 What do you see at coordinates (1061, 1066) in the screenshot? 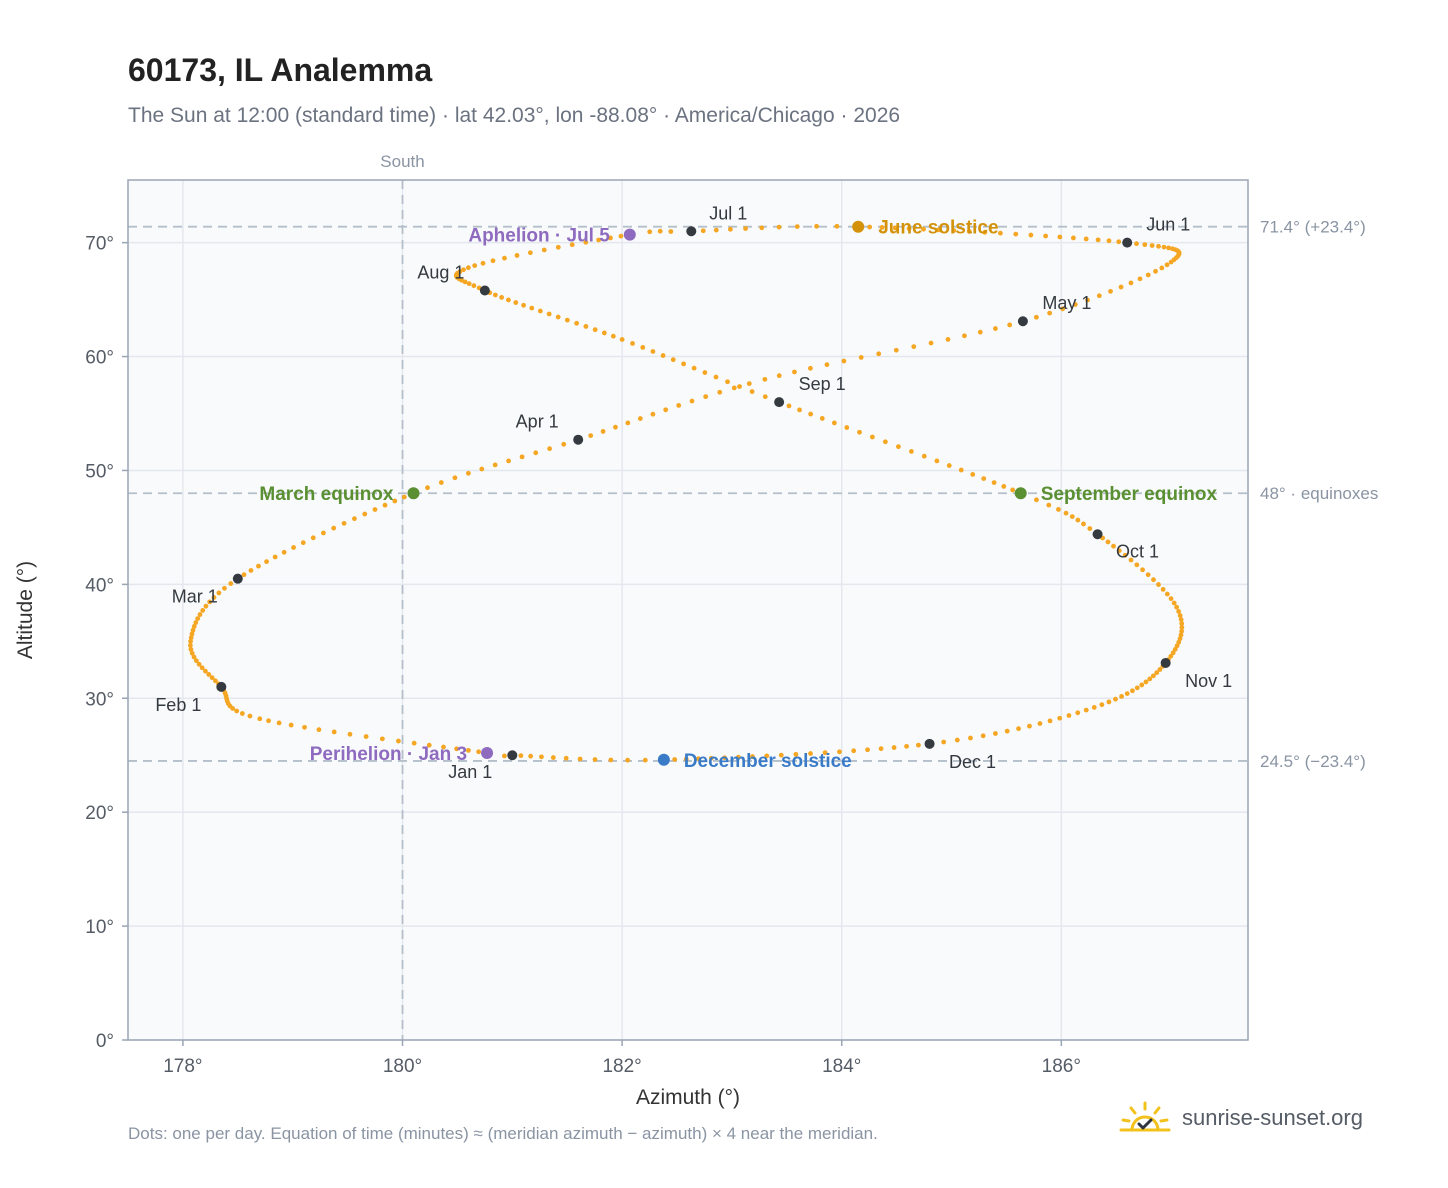
I see `x-tick-label: 186°` at bounding box center [1061, 1066].